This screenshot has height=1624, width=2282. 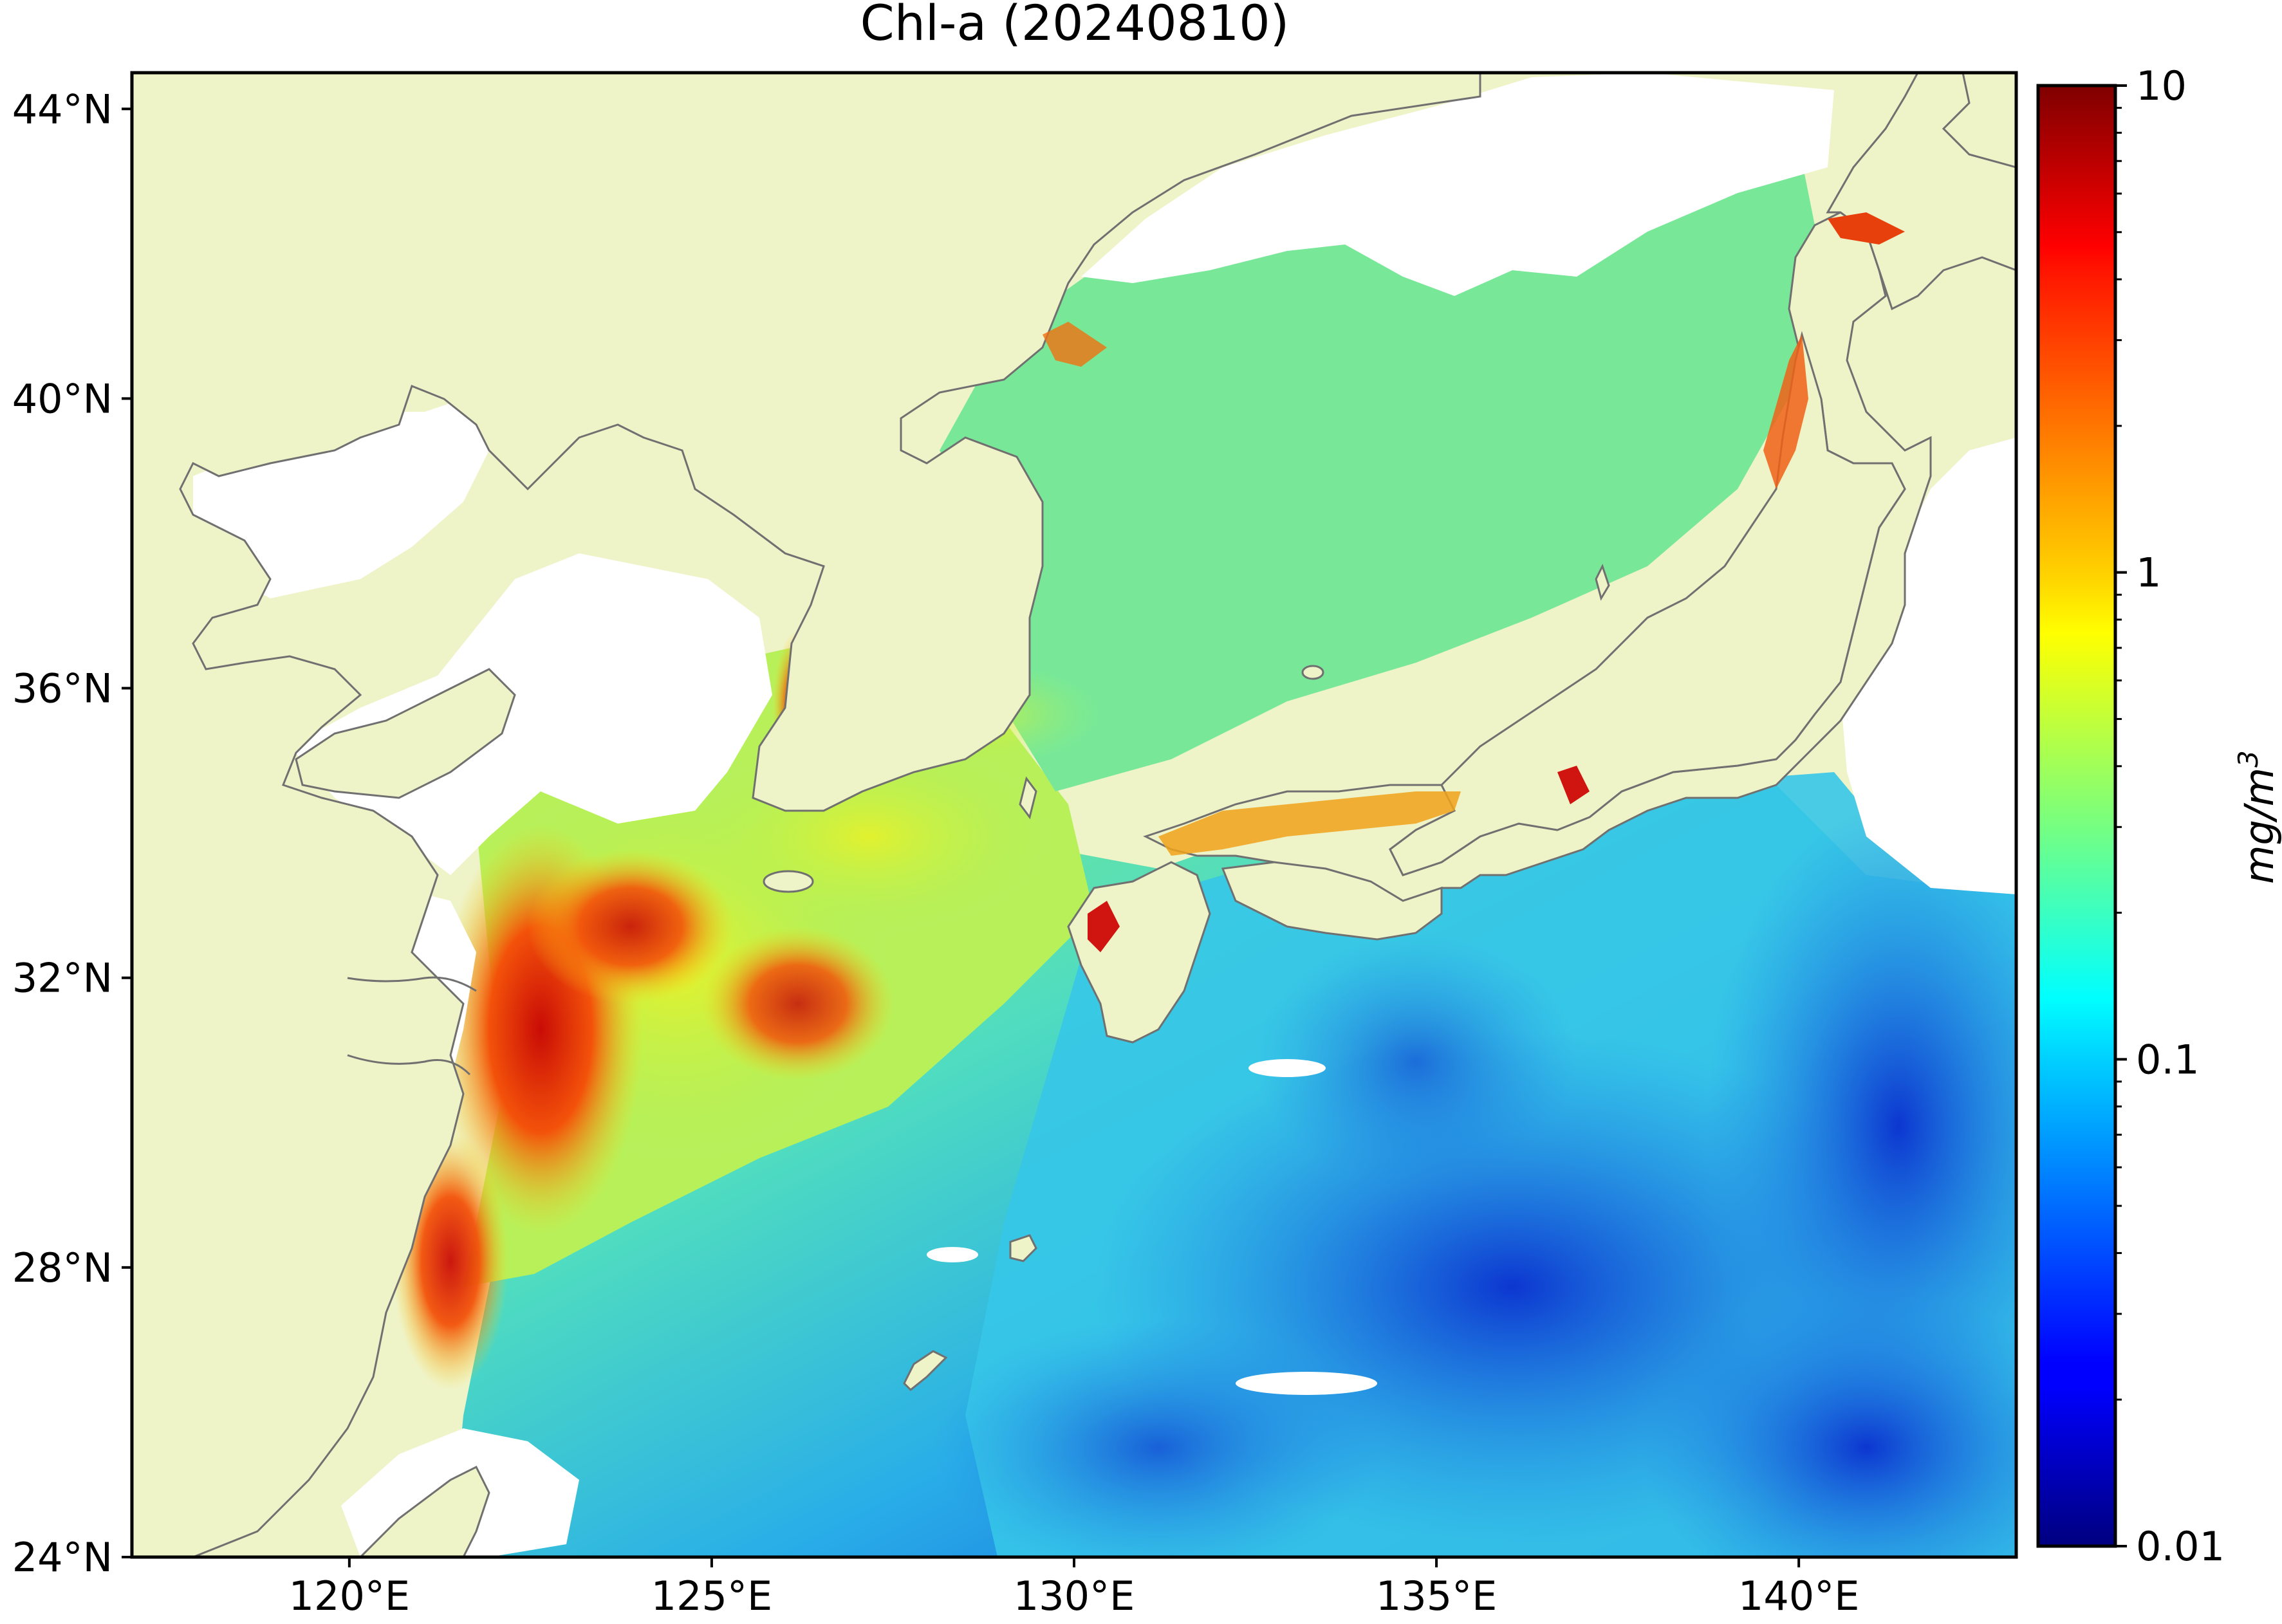 I want to click on lat-tick-label: 28°N, so click(x=62, y=1268).